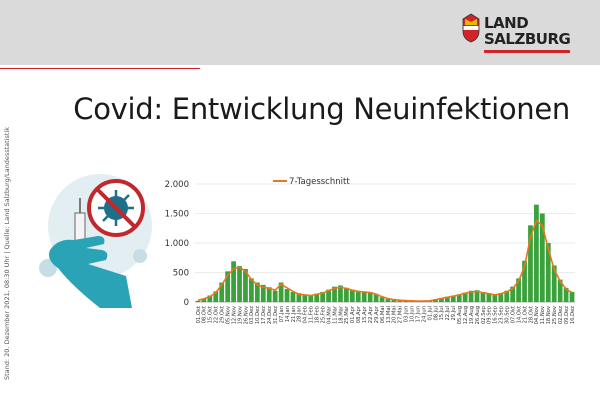 The width and height of the screenshot is (600, 400). I want to click on x-tick-label: 26.Aug, so click(478, 315).